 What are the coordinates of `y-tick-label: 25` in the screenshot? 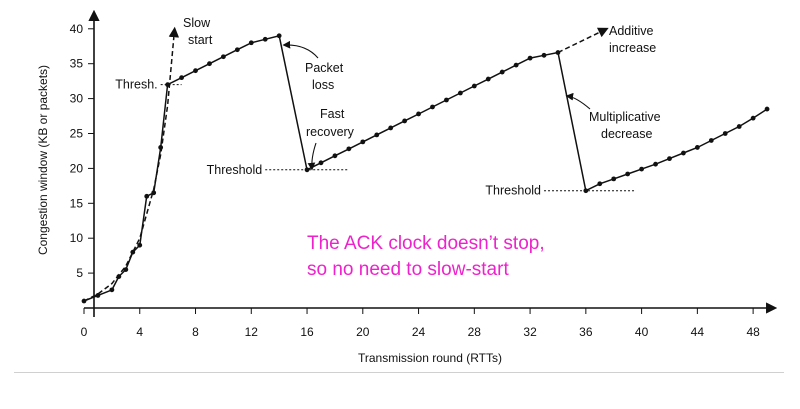 It's located at (77, 134).